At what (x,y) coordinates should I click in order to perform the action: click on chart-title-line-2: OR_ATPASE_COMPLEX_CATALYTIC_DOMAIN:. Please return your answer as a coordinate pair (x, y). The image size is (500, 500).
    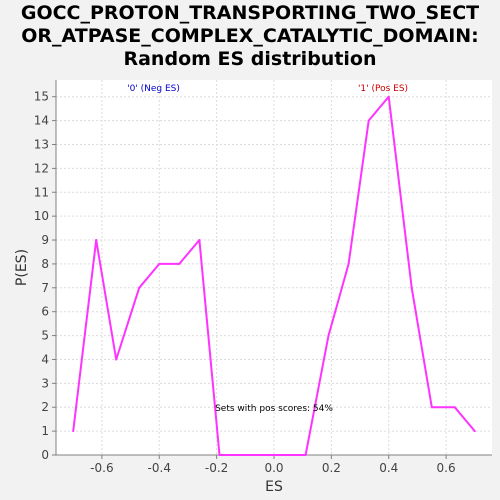
    Looking at the image, I should click on (250, 36).